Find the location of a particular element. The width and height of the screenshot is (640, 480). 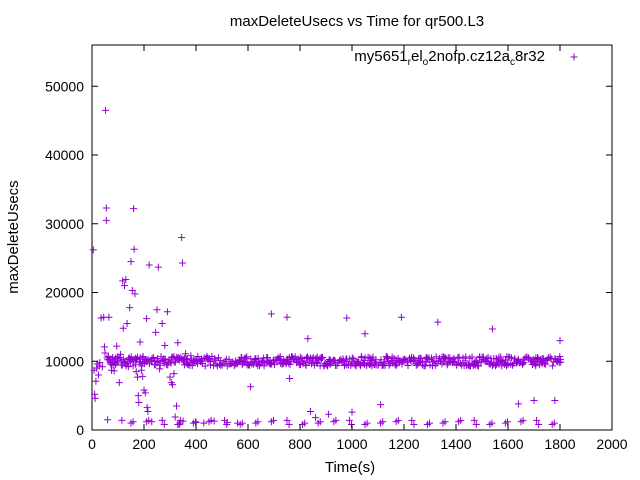

chart-title: maxDeleteUsecs vs Time for qr500.L3 is located at coordinates (357, 21).